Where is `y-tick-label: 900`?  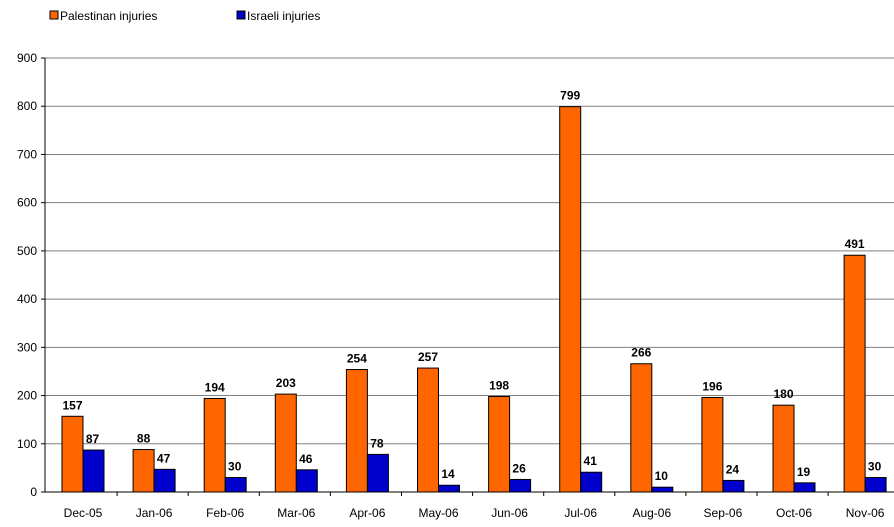 y-tick-label: 900 is located at coordinates (27, 58).